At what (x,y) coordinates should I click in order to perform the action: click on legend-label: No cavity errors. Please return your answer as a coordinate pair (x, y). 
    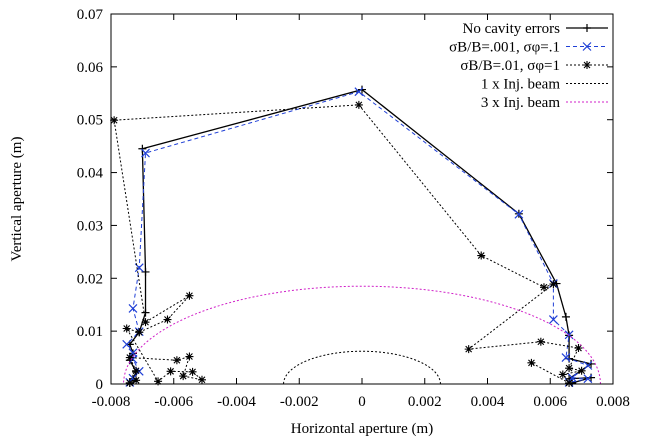
    Looking at the image, I should click on (512, 29).